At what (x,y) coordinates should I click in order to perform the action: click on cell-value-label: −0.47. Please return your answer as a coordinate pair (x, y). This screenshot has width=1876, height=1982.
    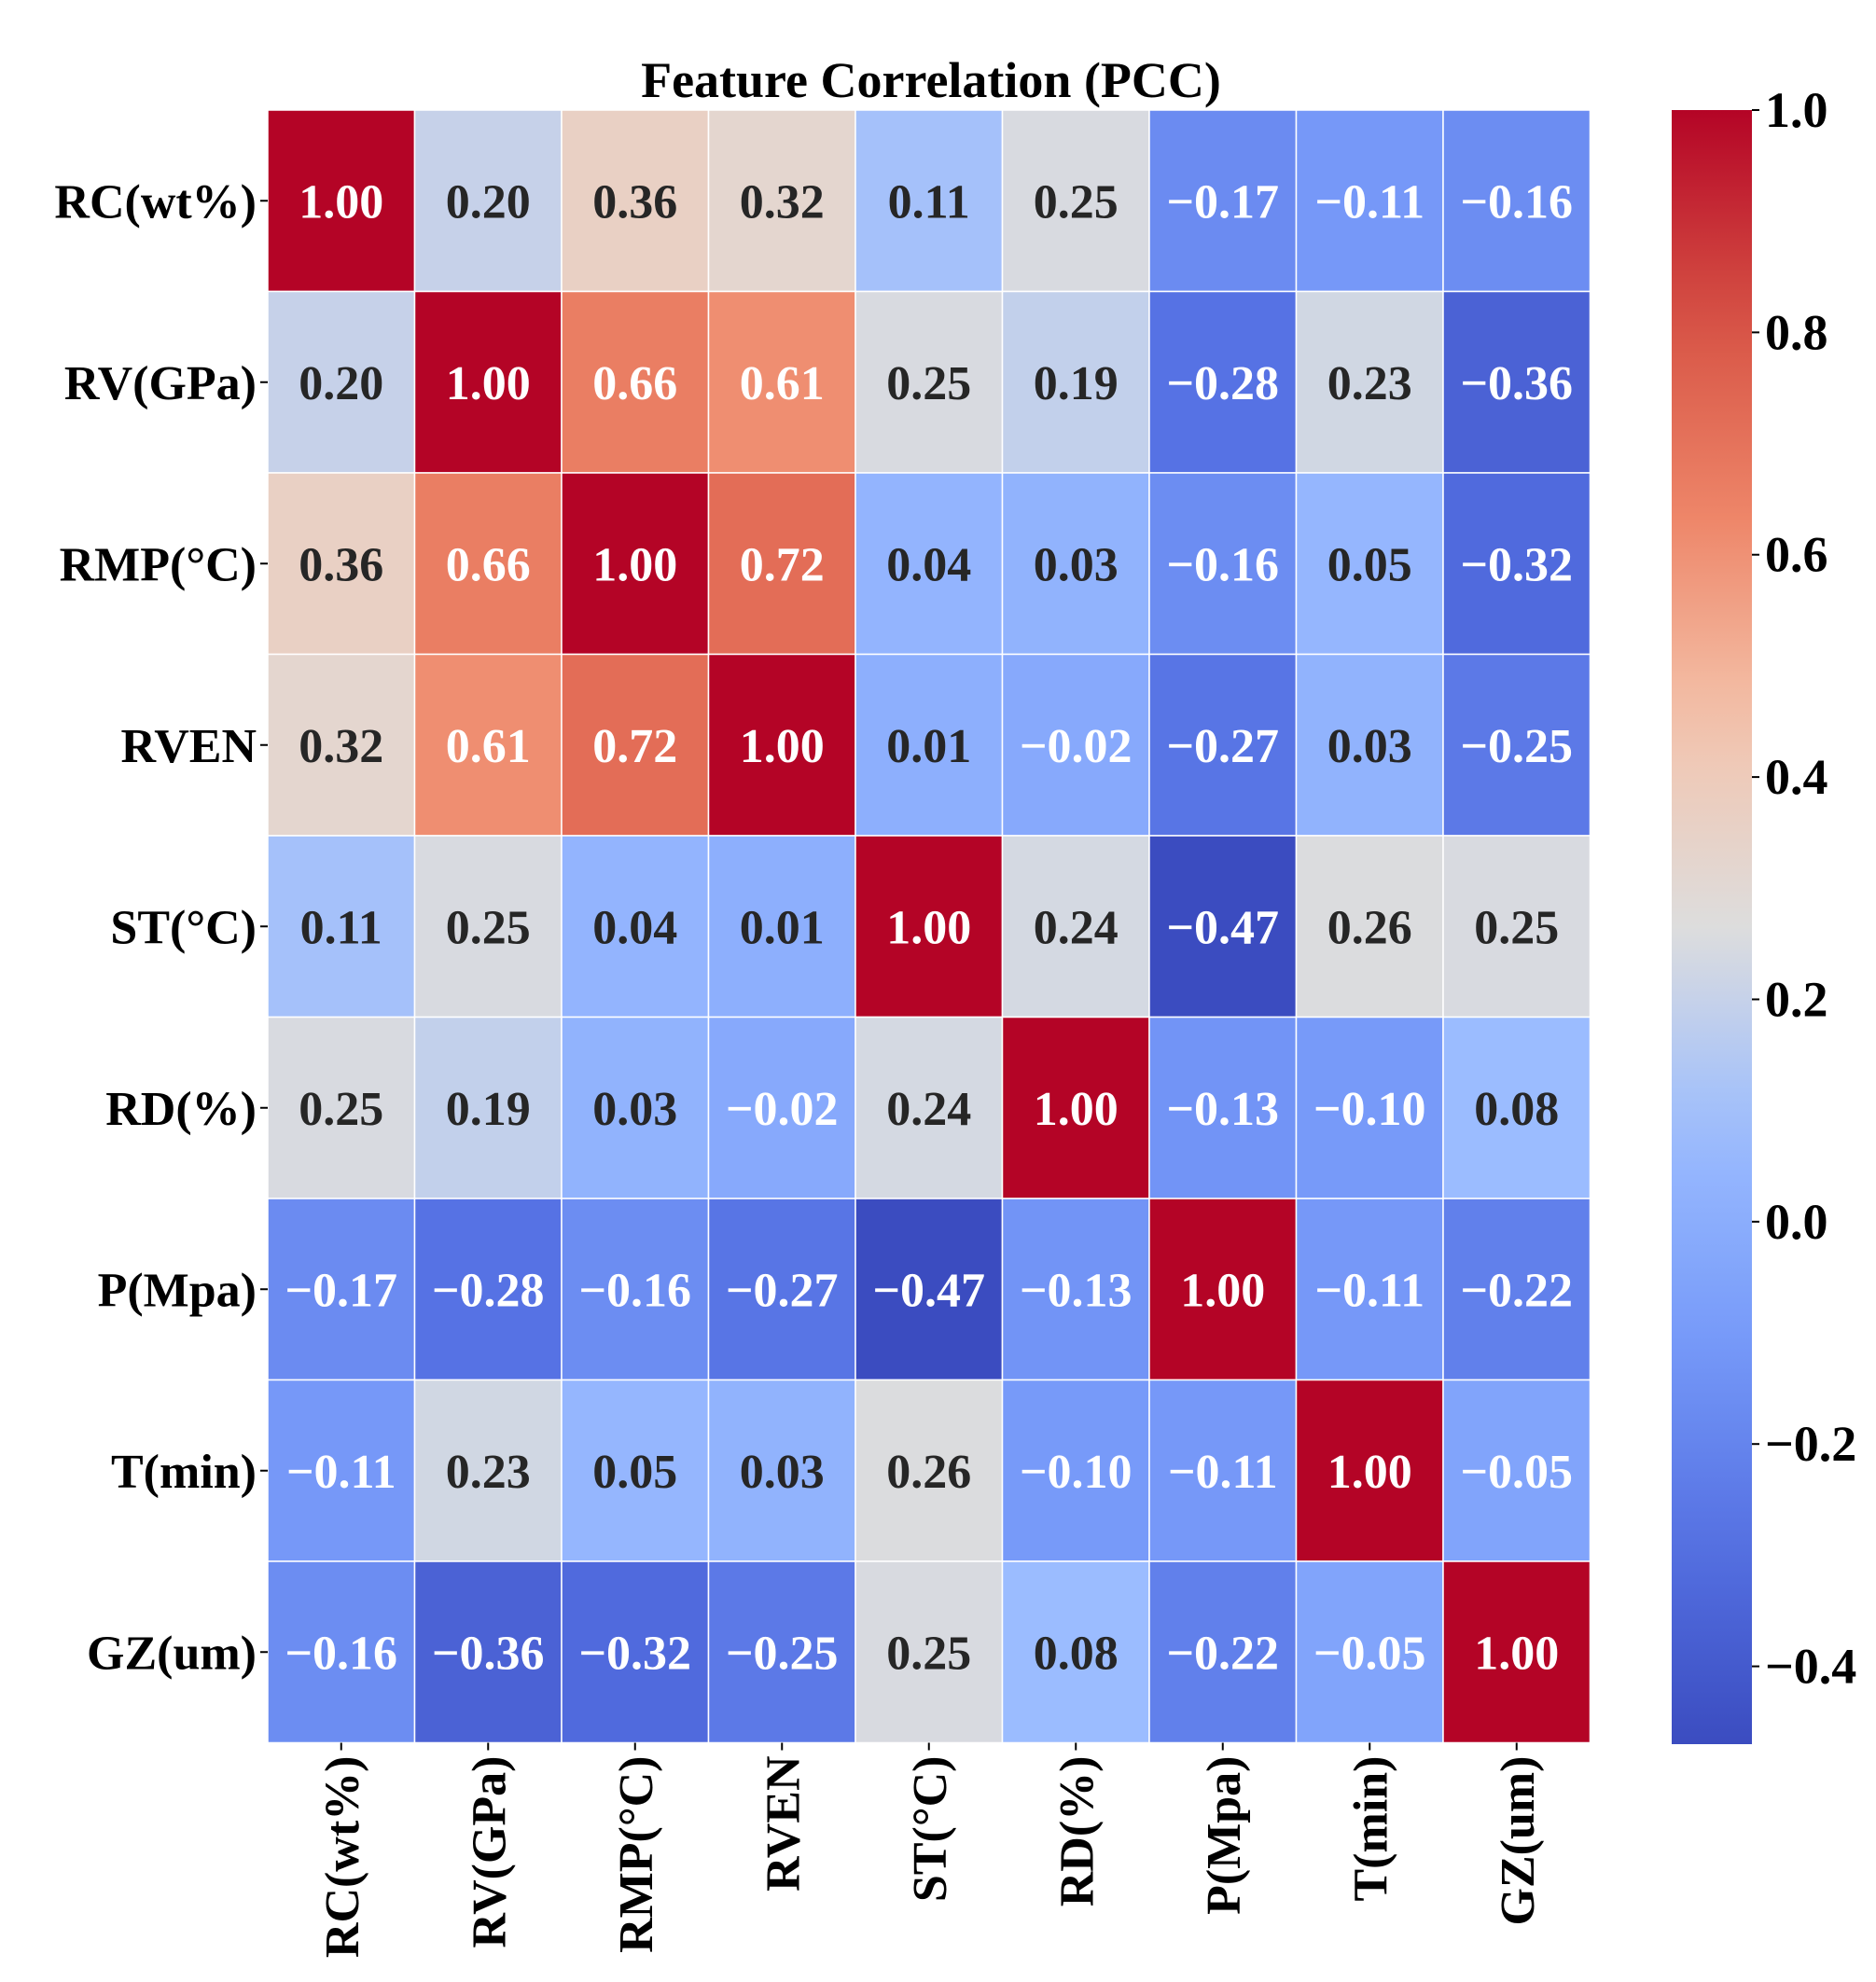
    Looking at the image, I should click on (1222, 927).